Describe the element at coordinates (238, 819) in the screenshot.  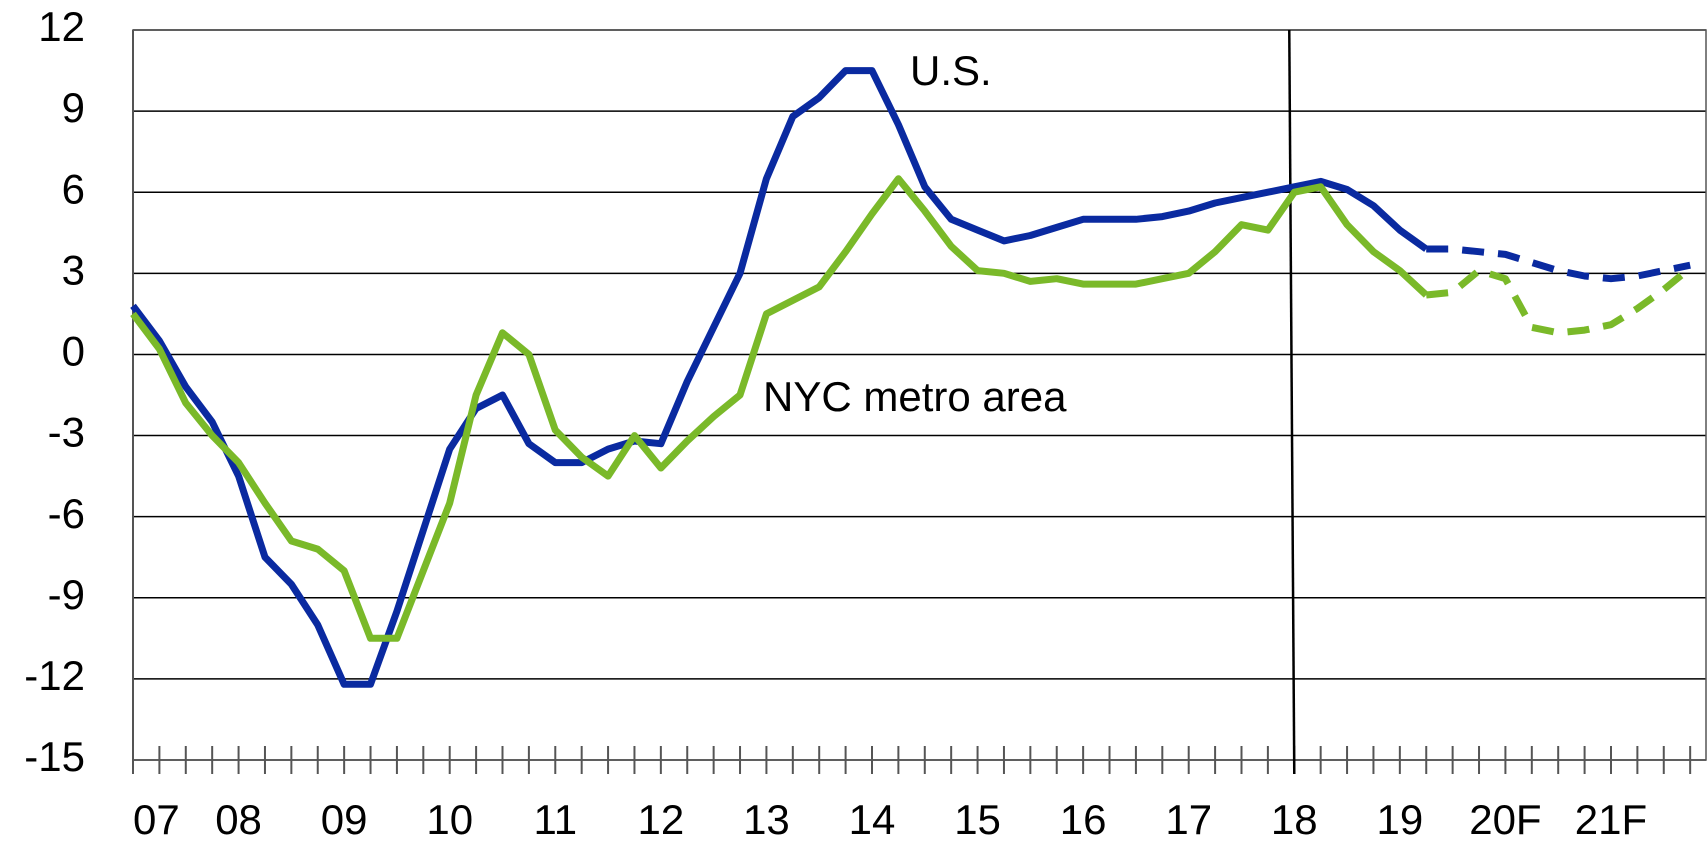
I see `x-tick-label: 08` at that location.